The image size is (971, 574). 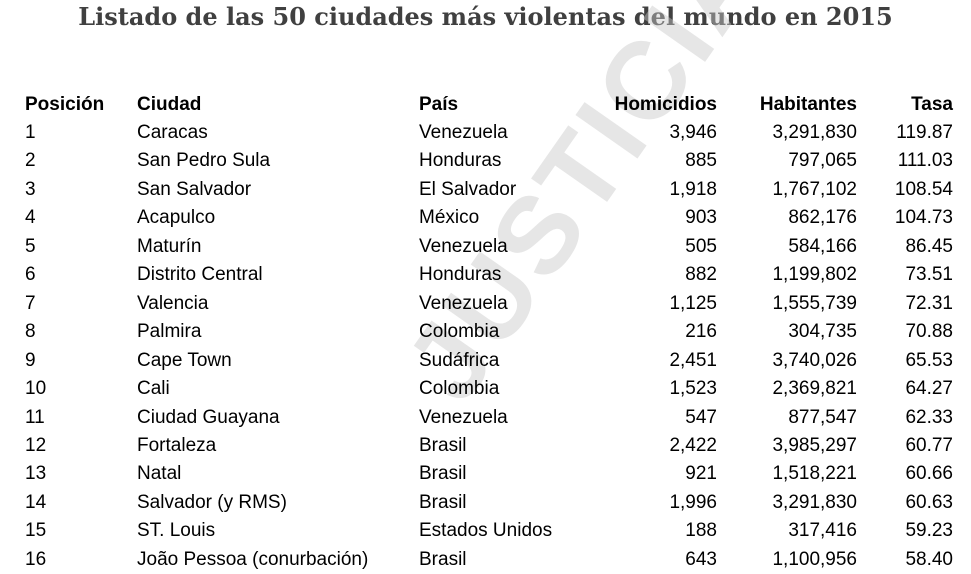 I want to click on table-row: 12 Fortaleza Brasil 2,422 3,985,297 60.77, so click(x=485, y=446).